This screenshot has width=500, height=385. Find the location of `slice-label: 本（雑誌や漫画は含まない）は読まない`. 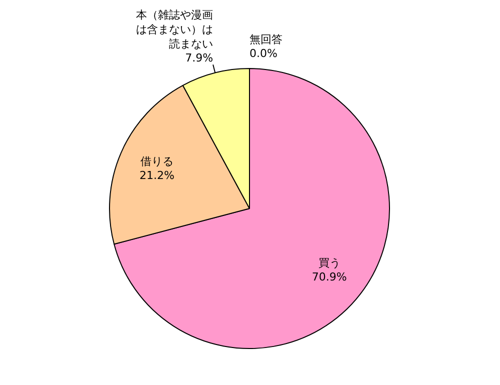

slice-label: 本（雑誌や漫画は含まない）は読まない is located at coordinates (175, 29).